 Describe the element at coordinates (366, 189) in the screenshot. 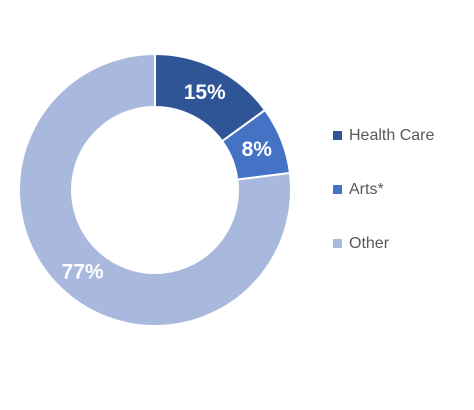

I see `legend-label-arts: Arts*` at that location.